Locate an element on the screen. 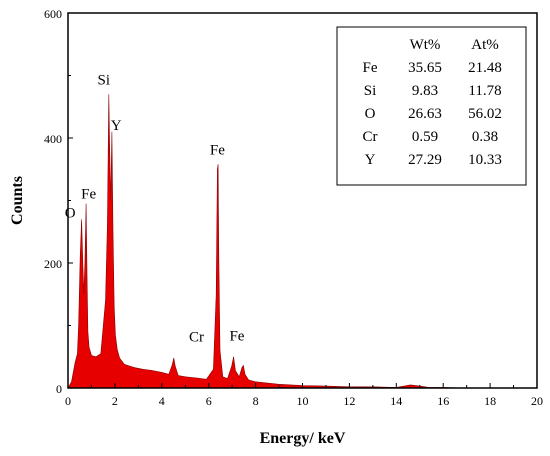  y-tick-label: 200 is located at coordinates (53, 264).